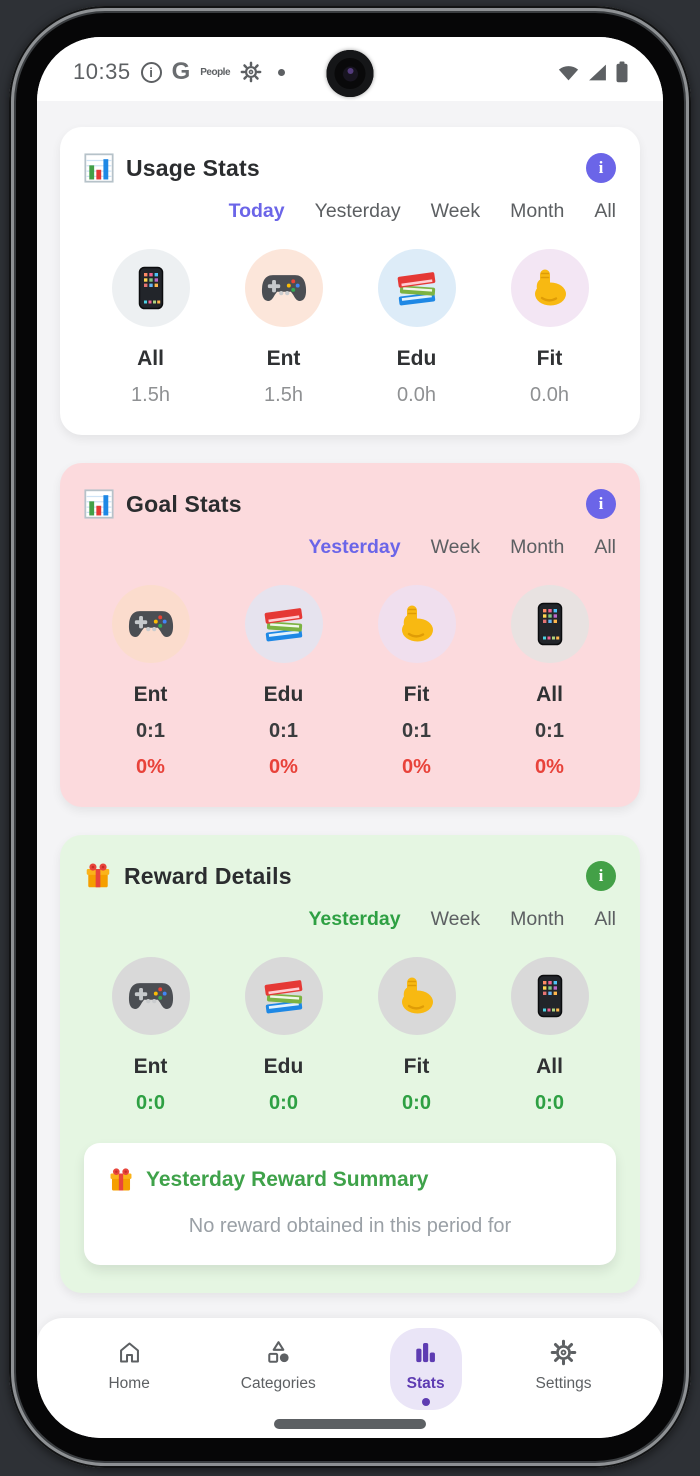 The height and width of the screenshot is (1476, 700). Describe the element at coordinates (549, 1036) in the screenshot. I see `reward-stat-all: All 0:0` at that location.